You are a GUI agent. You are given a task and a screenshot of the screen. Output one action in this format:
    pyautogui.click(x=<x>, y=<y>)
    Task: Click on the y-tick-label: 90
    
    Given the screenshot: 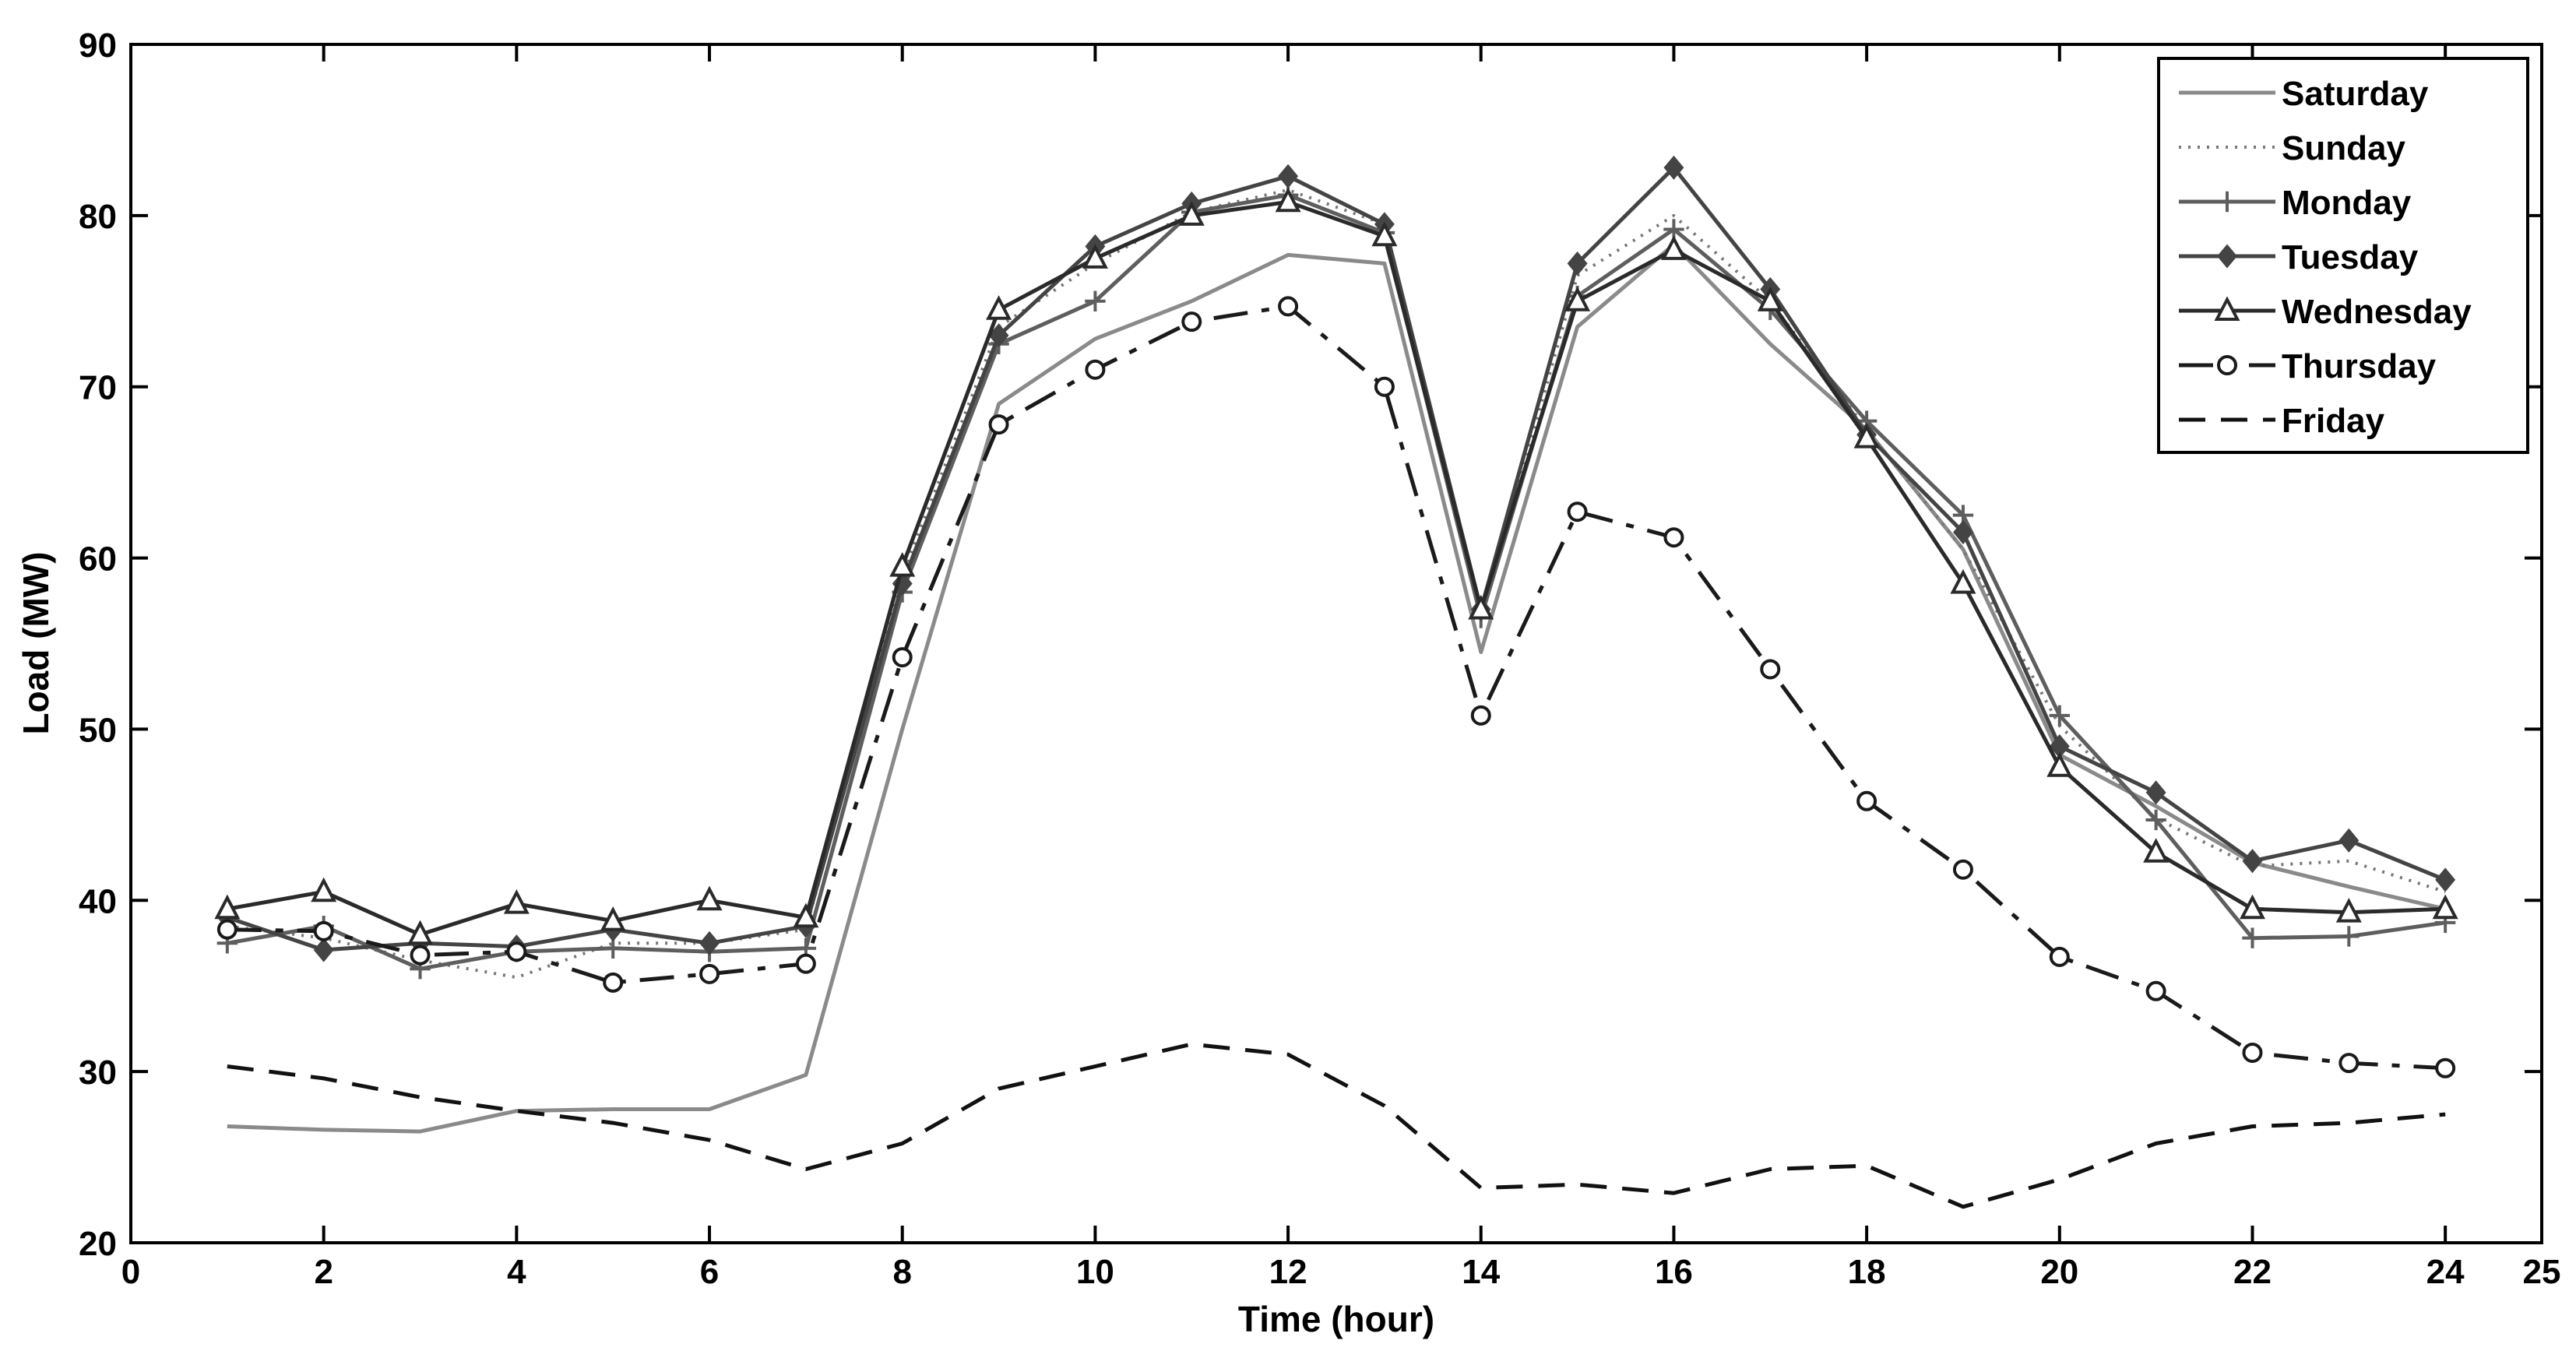 What is the action you would take?
    pyautogui.click(x=98, y=46)
    